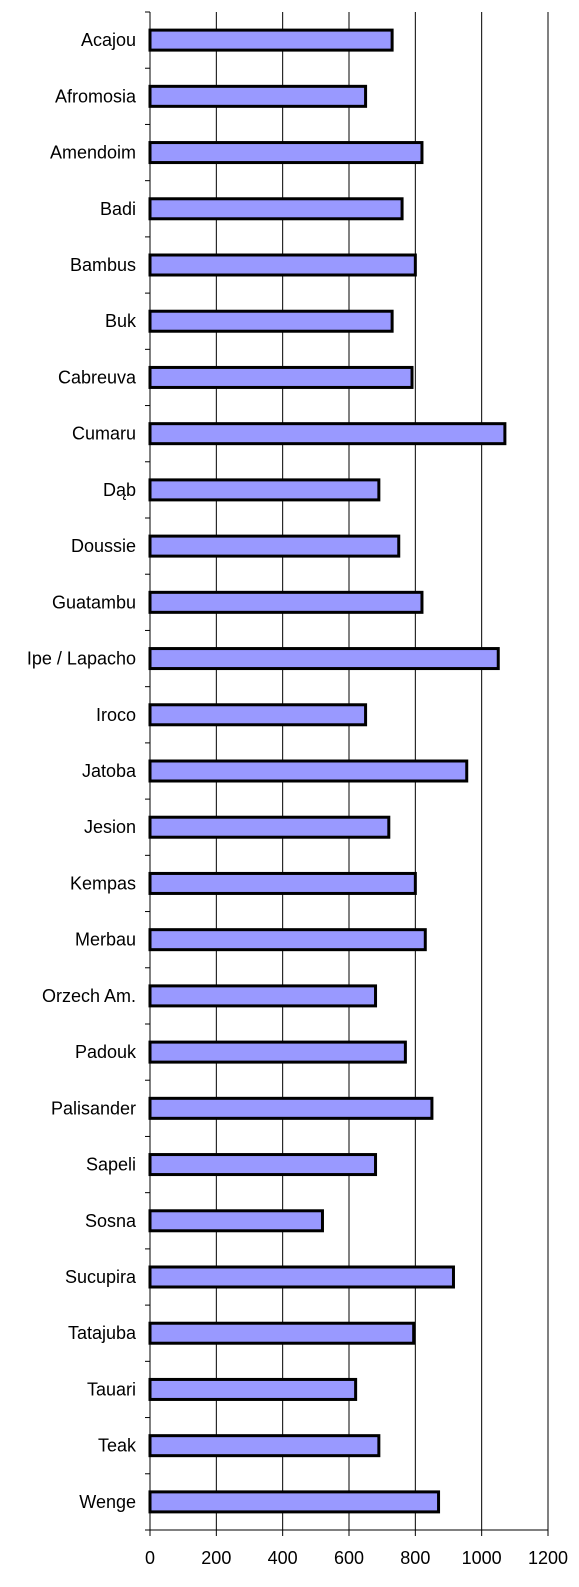 This screenshot has width=579, height=1587. Describe the element at coordinates (81, 659) in the screenshot. I see `category-label: Ipe / Lapacho` at that location.